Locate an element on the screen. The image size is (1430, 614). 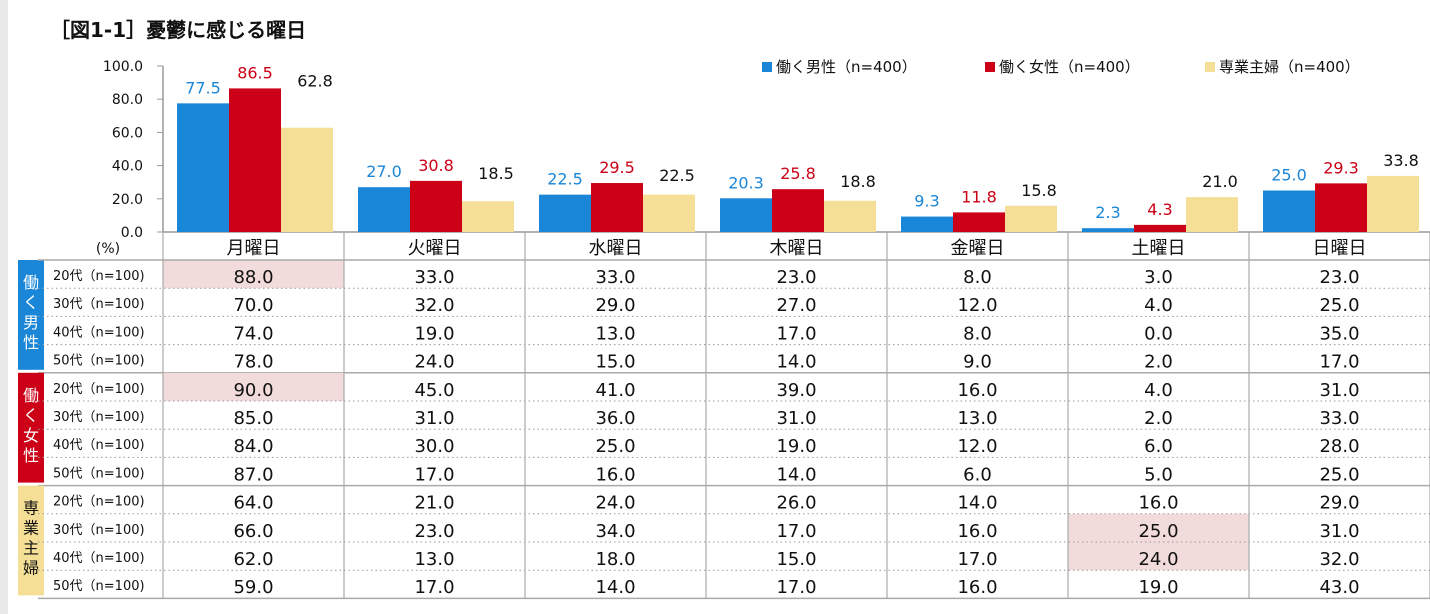
table-cell: 4.0 is located at coordinates (1158, 305).